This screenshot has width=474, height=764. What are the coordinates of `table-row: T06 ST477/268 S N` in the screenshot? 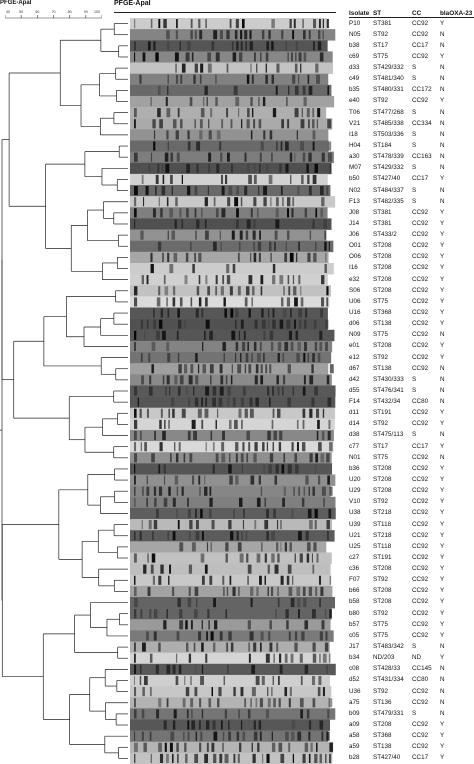 It's located at (411, 112).